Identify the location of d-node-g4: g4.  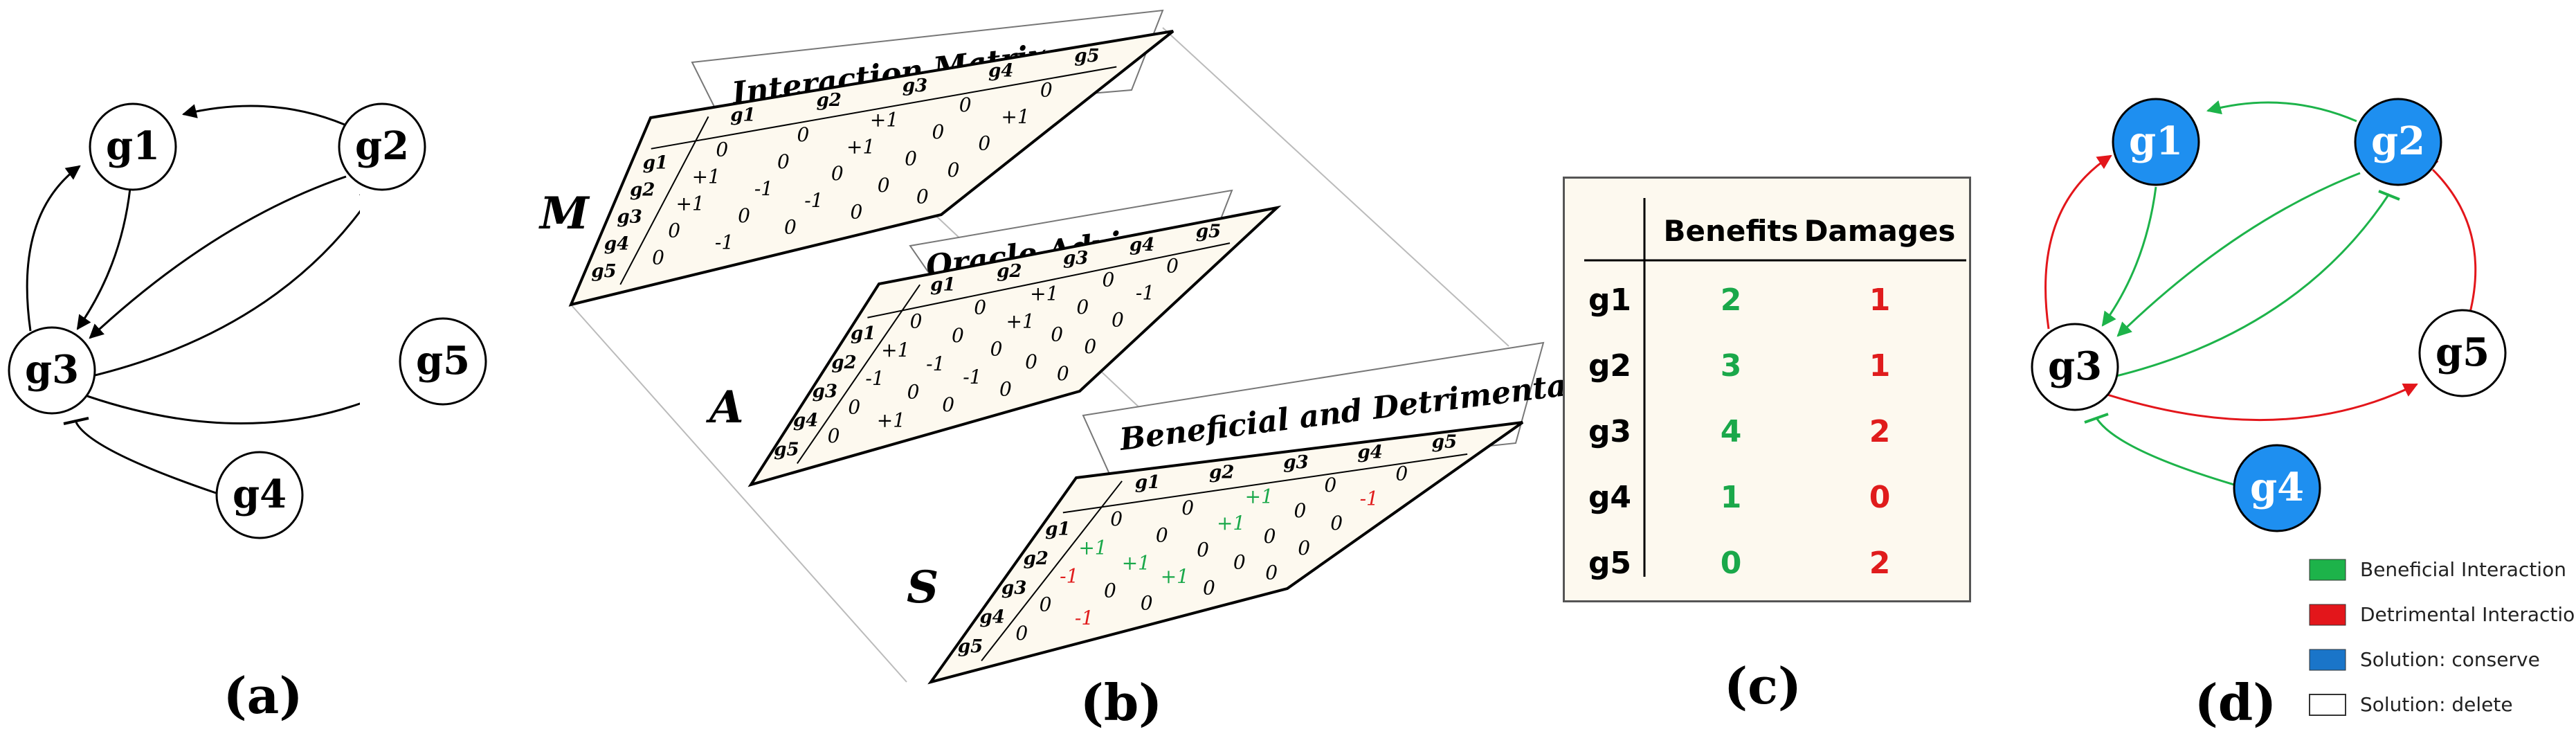
(2277, 488).